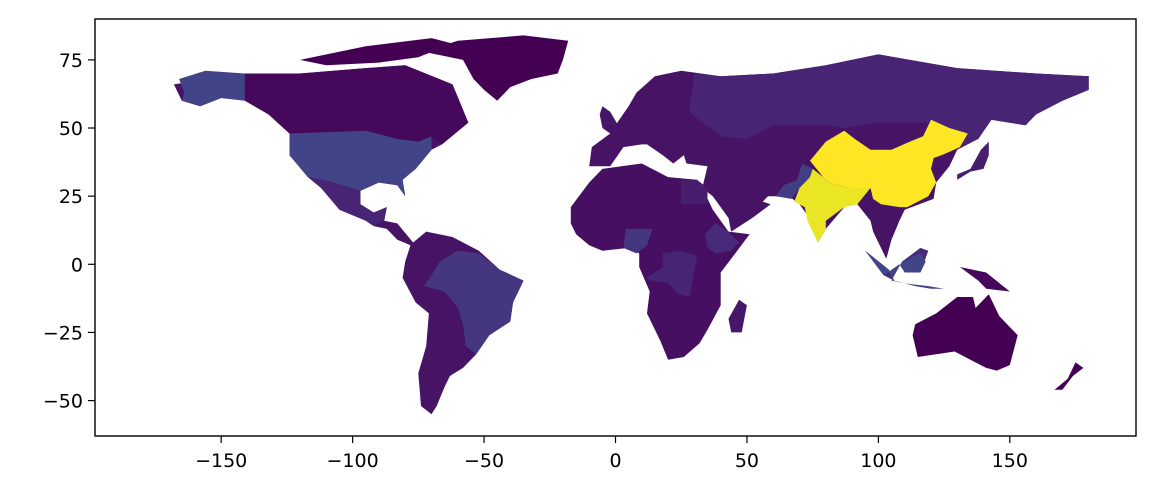 The width and height of the screenshot is (1154, 500). What do you see at coordinates (965, 332) in the screenshot?
I see `australia-region` at bounding box center [965, 332].